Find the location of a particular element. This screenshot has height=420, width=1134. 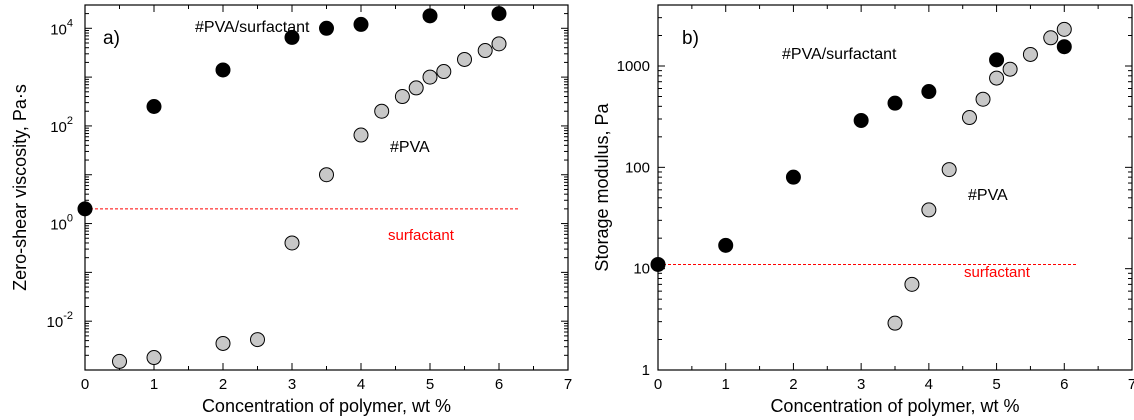

y-axis-label: Storage modulus, Pa is located at coordinates (602, 186).